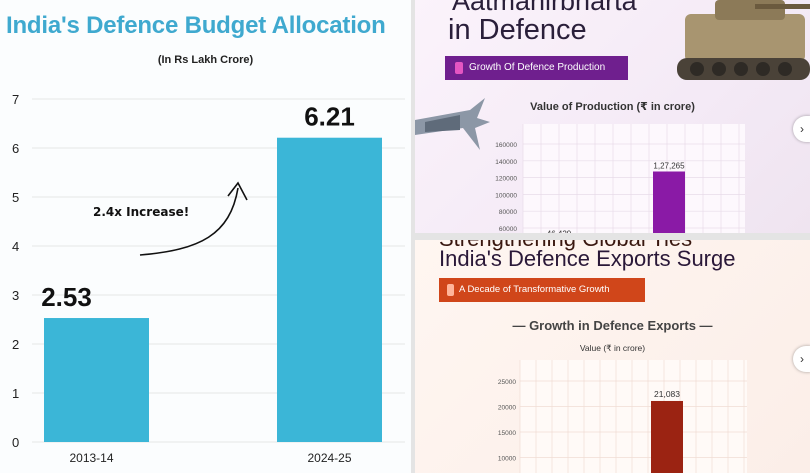  I want to click on annotation-arrowhead, so click(237, 191).